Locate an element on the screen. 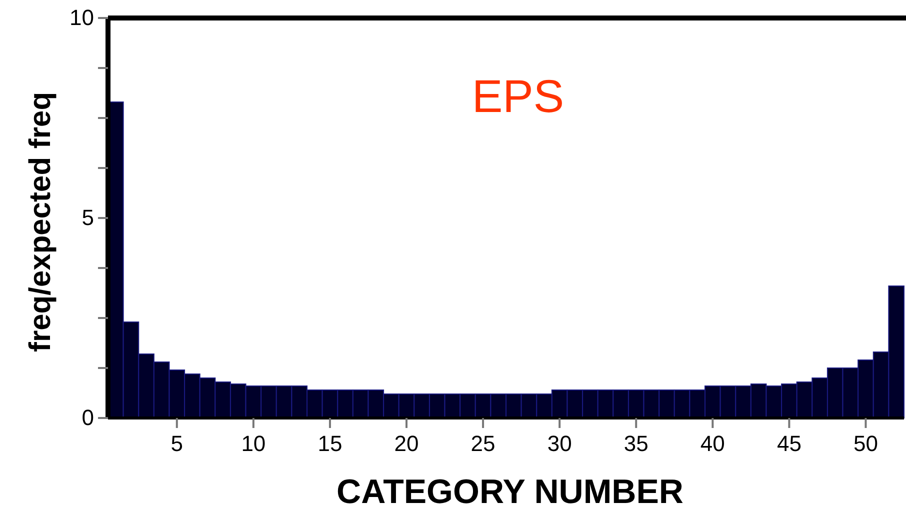  x-tick-label: 30 is located at coordinates (559, 443).